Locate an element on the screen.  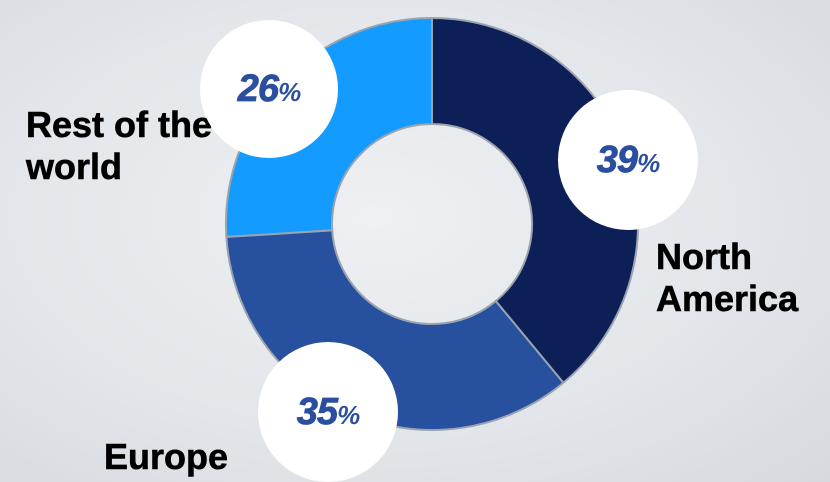
badge-rest-of-world: 26% is located at coordinates (269, 89).